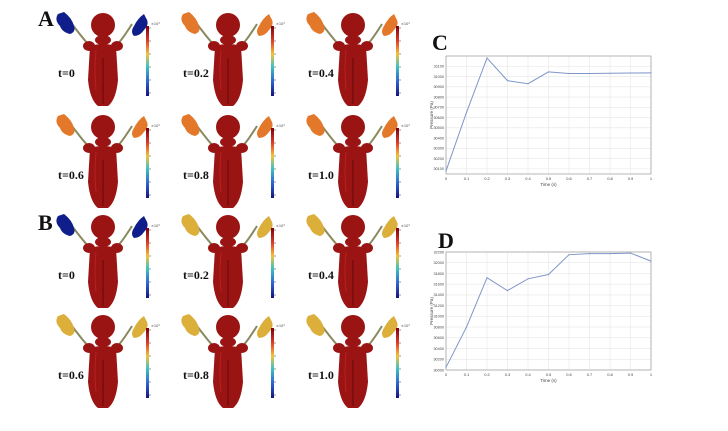 This screenshot has height=431, width=728. What do you see at coordinates (196, 275) in the screenshot?
I see `time-label-b-1: t=0.2` at bounding box center [196, 275].